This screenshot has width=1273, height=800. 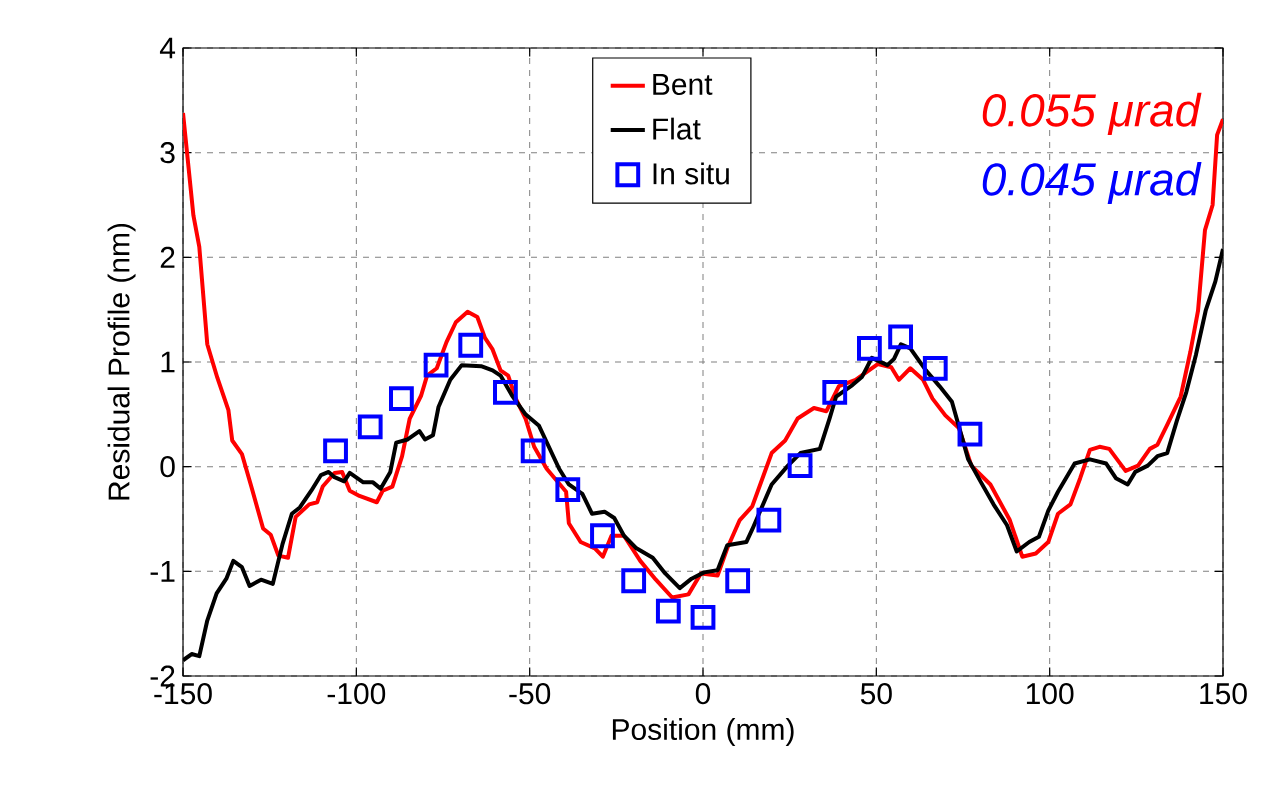 What do you see at coordinates (356, 694) in the screenshot?
I see `x-tick-label: -100` at bounding box center [356, 694].